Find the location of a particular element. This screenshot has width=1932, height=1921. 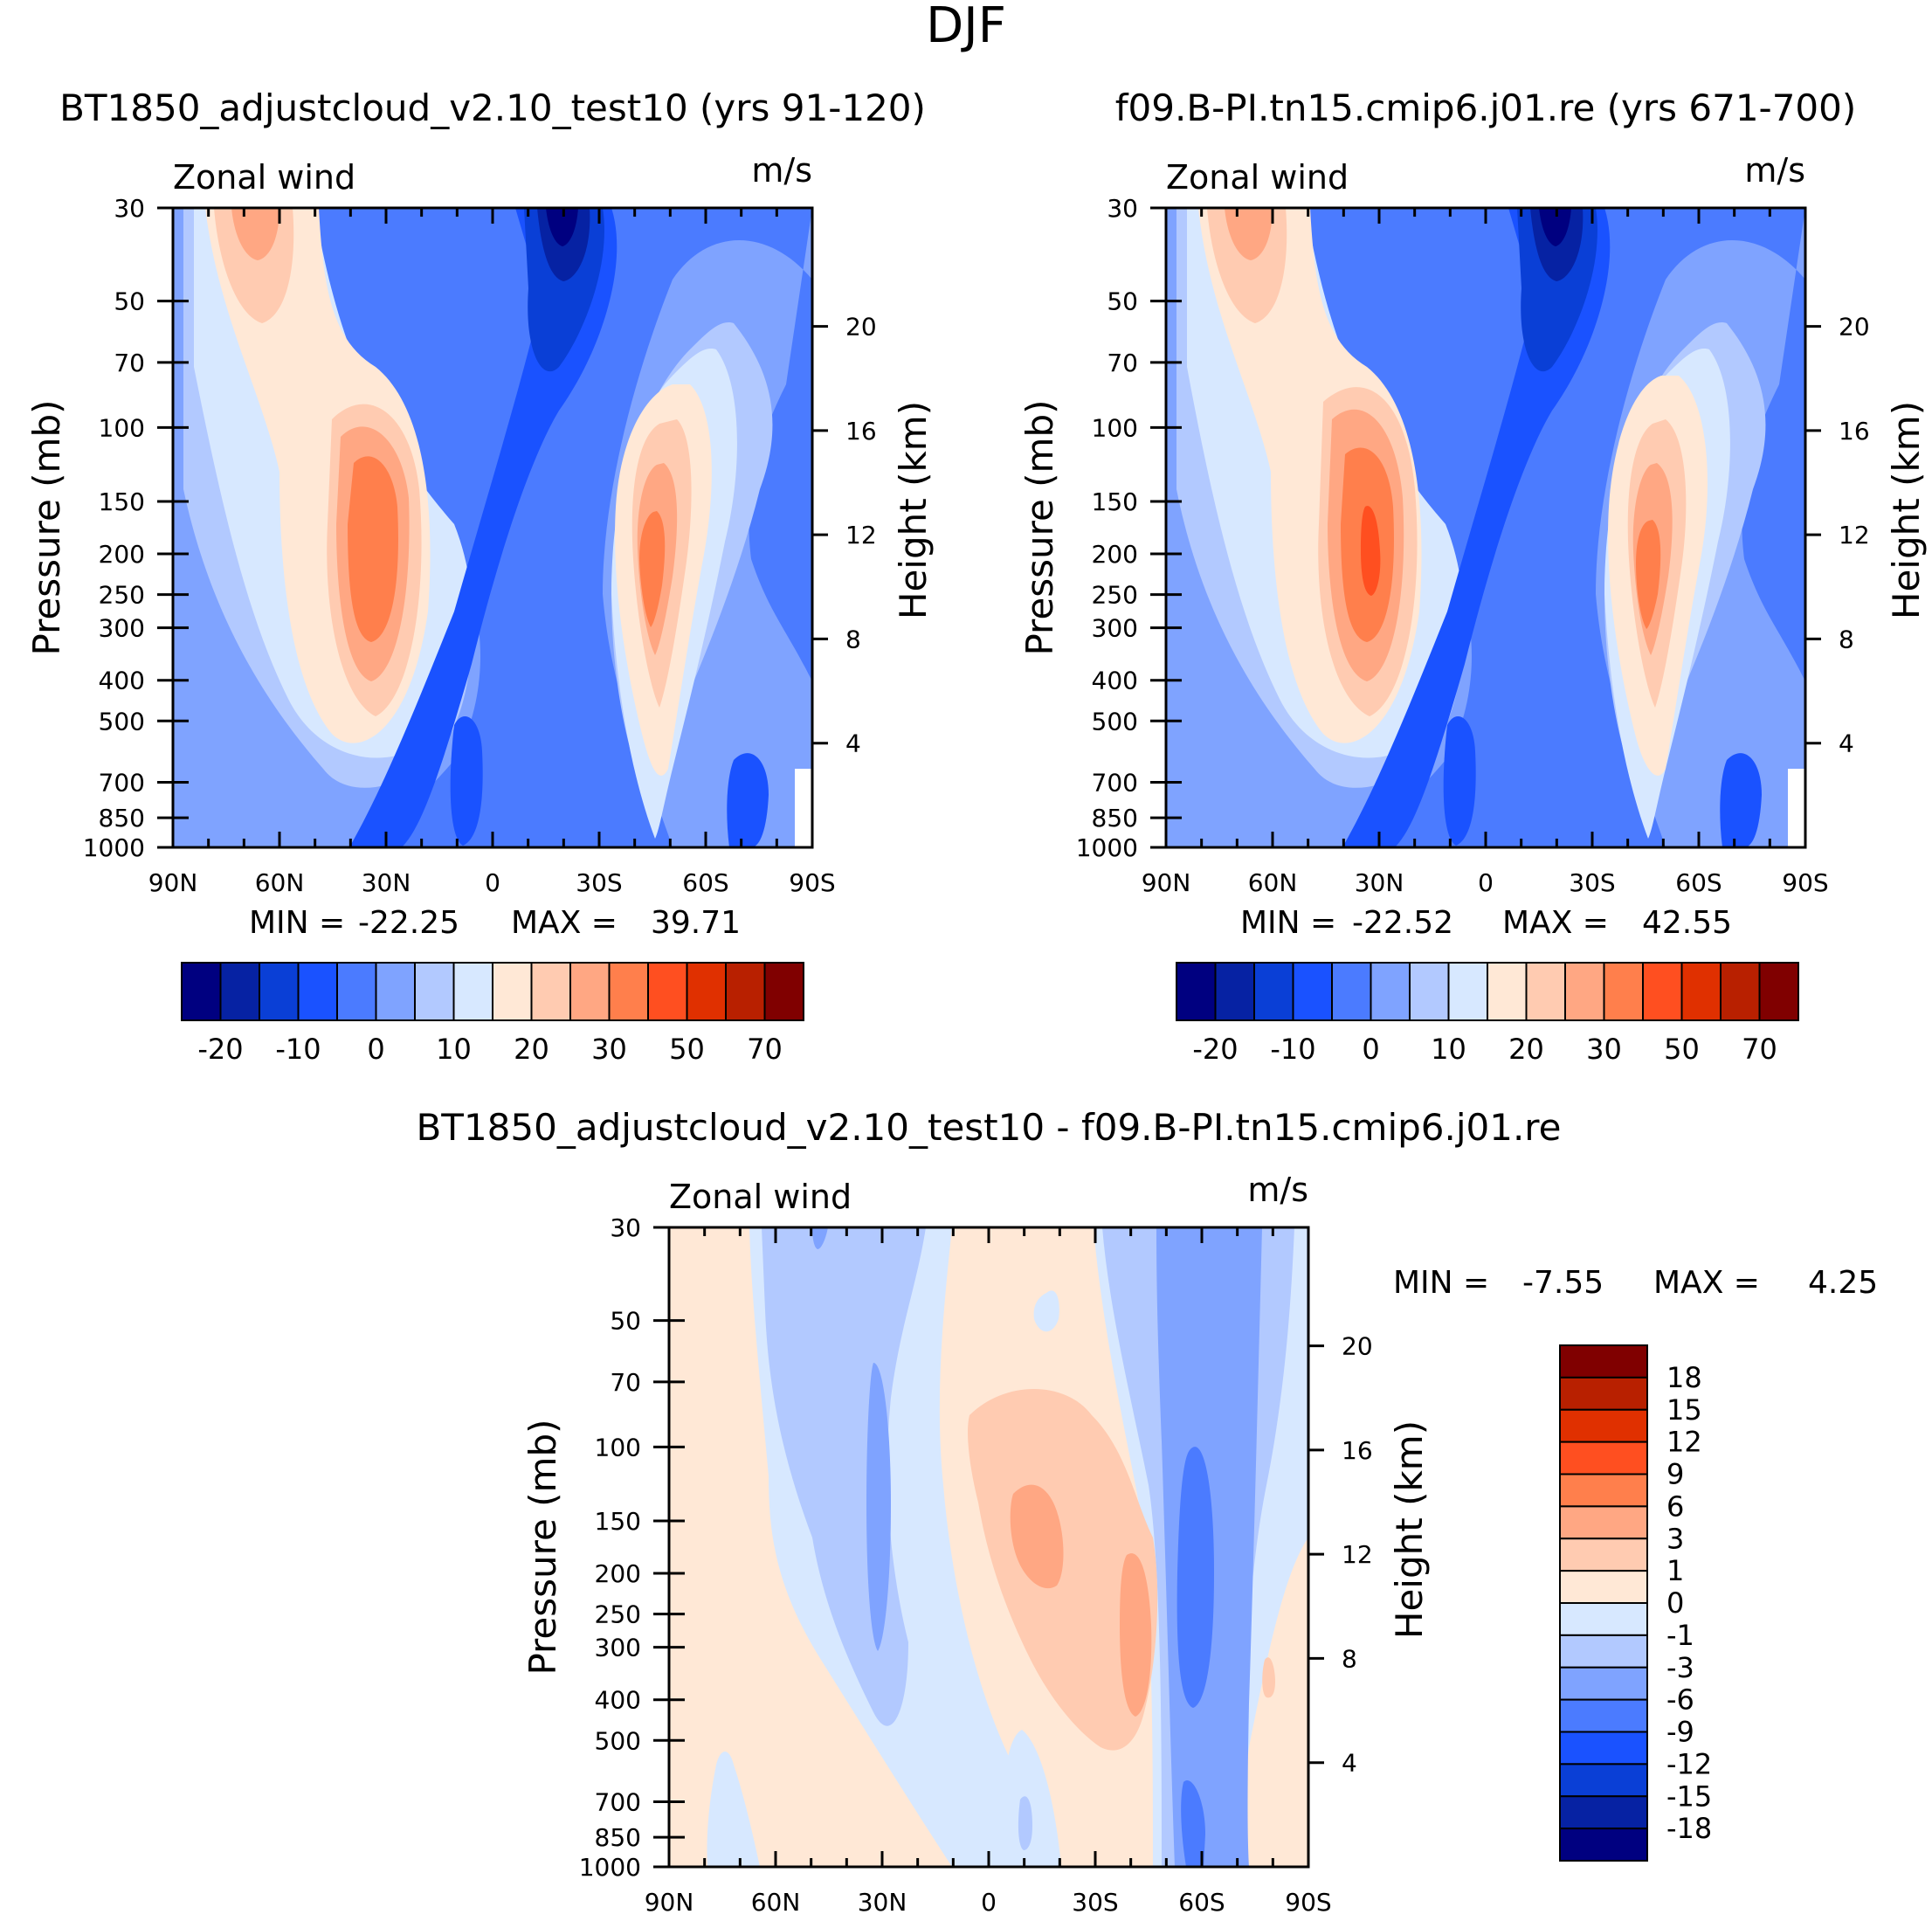

colorbar-label: 10 is located at coordinates (454, 1049).